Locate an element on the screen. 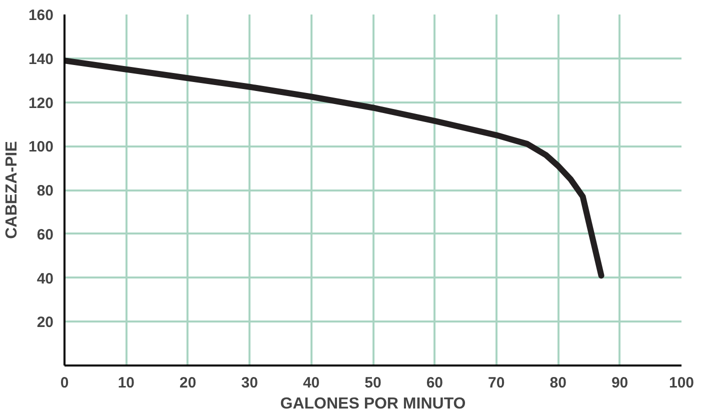  x-tick-label: 70 is located at coordinates (496, 383).